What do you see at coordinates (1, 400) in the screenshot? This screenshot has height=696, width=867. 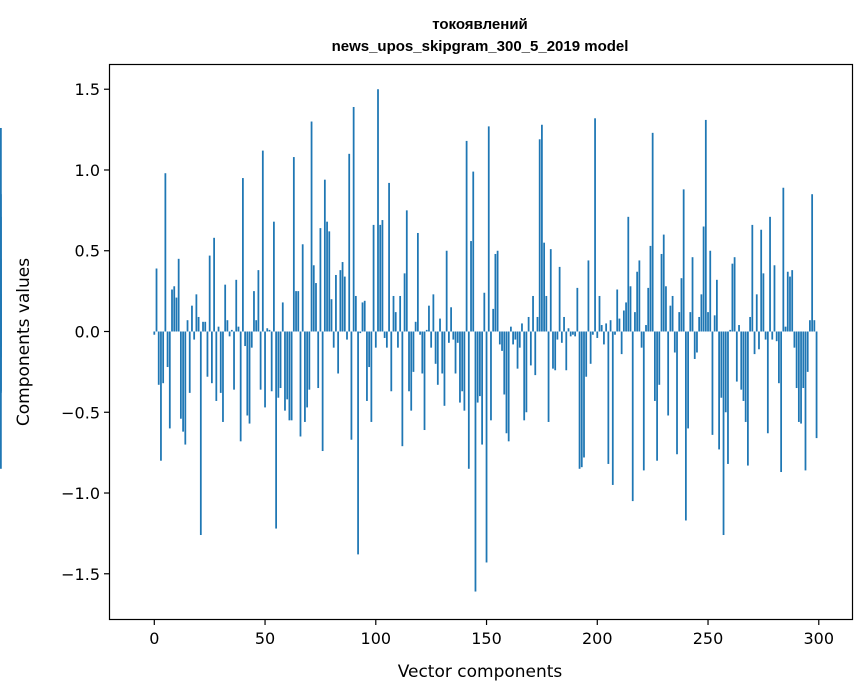 I see `bar-undefined` at bounding box center [1, 400].